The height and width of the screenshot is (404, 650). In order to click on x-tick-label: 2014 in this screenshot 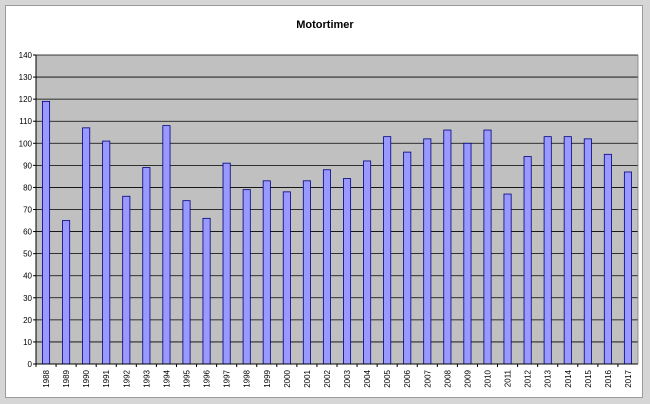, I will do `click(568, 378)`.